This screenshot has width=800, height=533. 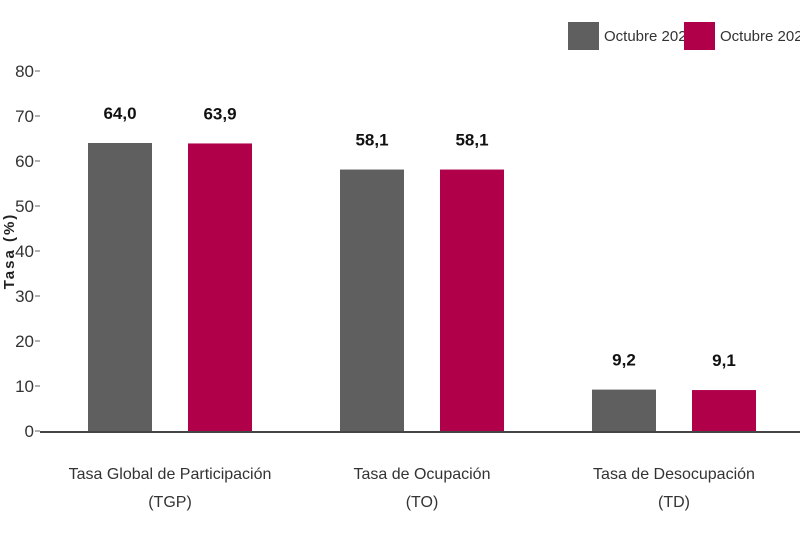 What do you see at coordinates (422, 474) in the screenshot?
I see `x-category-label: Tasa de Ocupación` at bounding box center [422, 474].